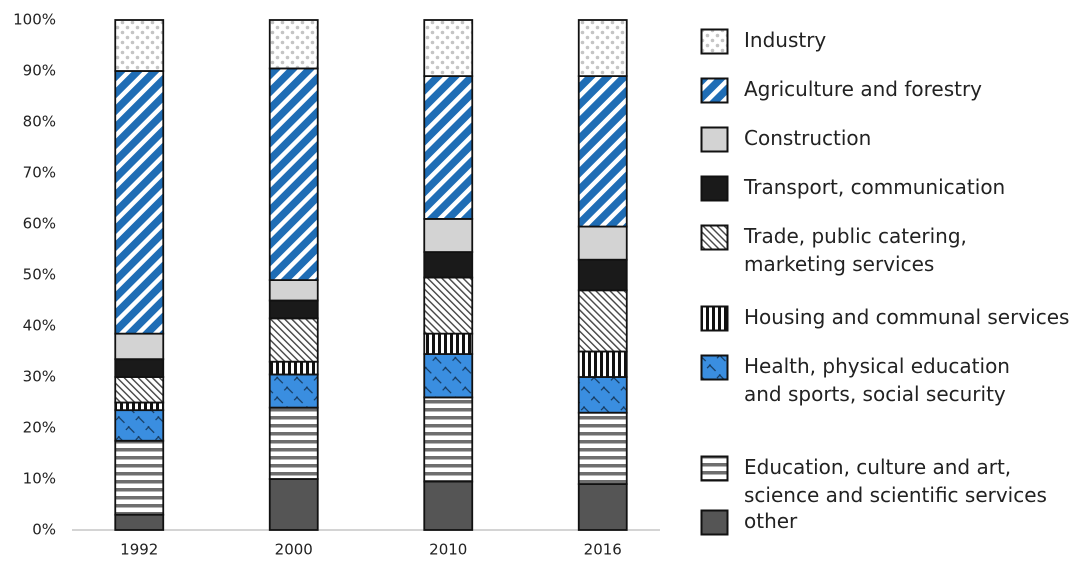 The image size is (1091, 562). I want to click on y-tick-label: 90%, so click(39, 71).